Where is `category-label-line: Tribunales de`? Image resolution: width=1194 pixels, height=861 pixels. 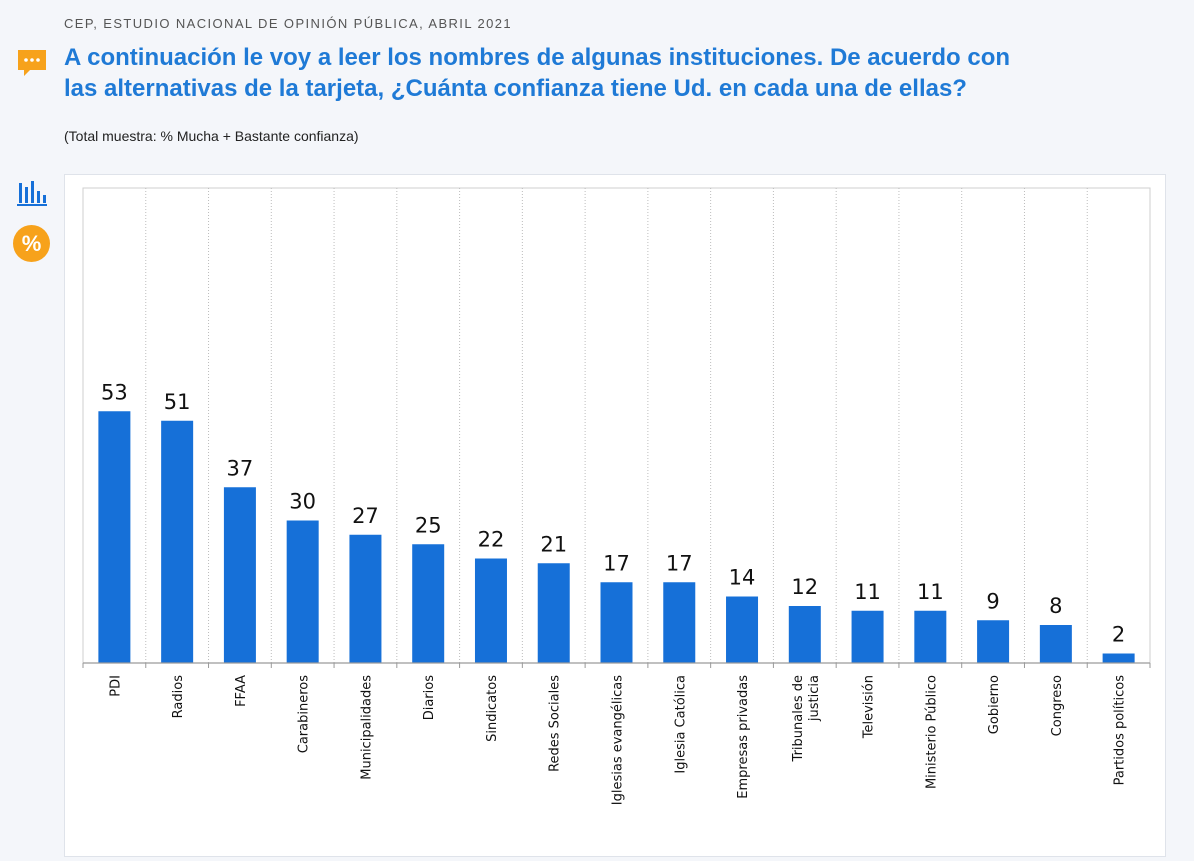 category-label-line: Tribunales de is located at coordinates (798, 718).